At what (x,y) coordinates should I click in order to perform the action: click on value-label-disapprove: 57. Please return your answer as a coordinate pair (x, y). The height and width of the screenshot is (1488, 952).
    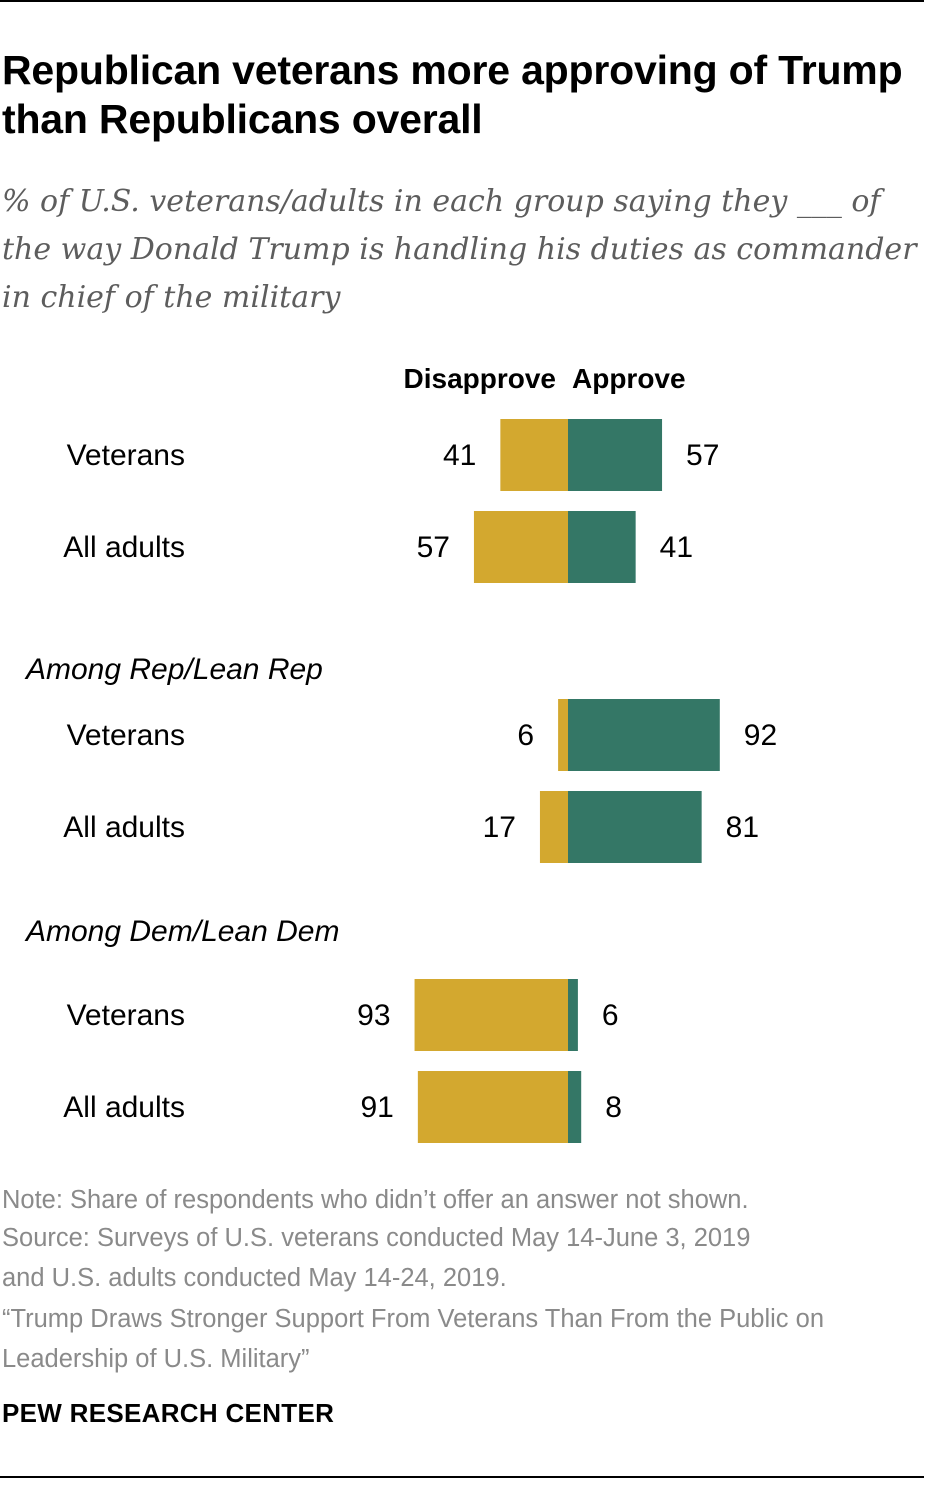
    Looking at the image, I should click on (433, 547).